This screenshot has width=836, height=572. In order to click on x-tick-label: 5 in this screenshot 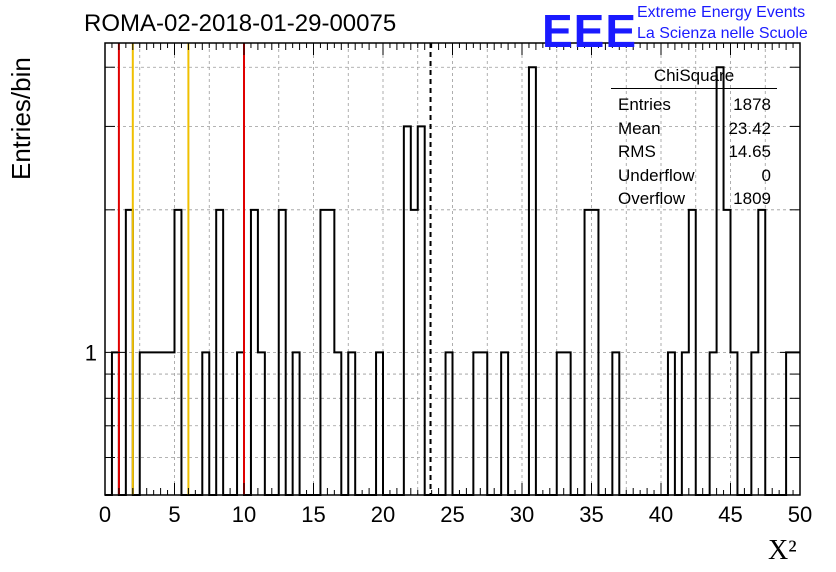, I will do `click(174, 514)`.